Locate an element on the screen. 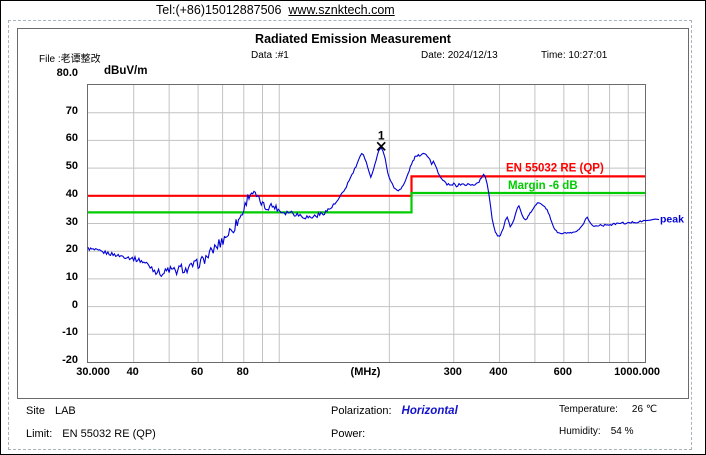 The width and height of the screenshot is (706, 455). limit-field: Limit: EN 55032 RE (QP) is located at coordinates (91, 434).